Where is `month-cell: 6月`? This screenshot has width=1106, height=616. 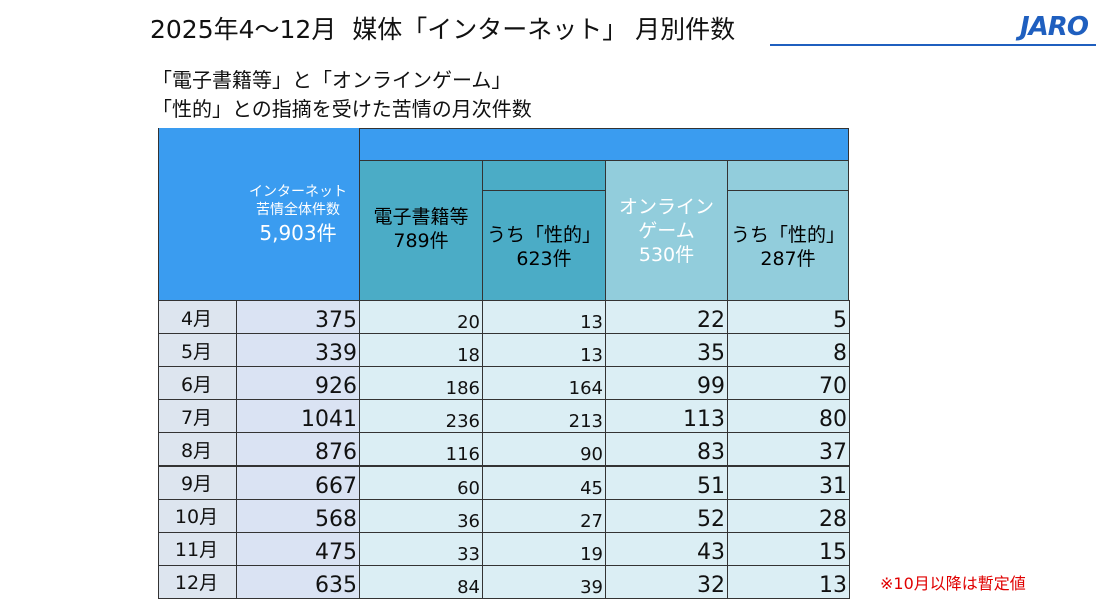
month-cell: 6月 is located at coordinates (197, 383).